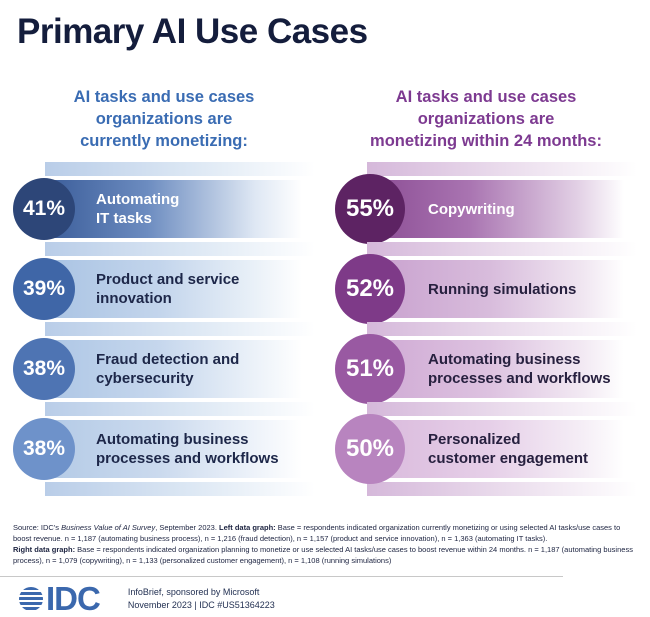  I want to click on row-bar: Fraud detection and cybersecurity, so click(173, 369).